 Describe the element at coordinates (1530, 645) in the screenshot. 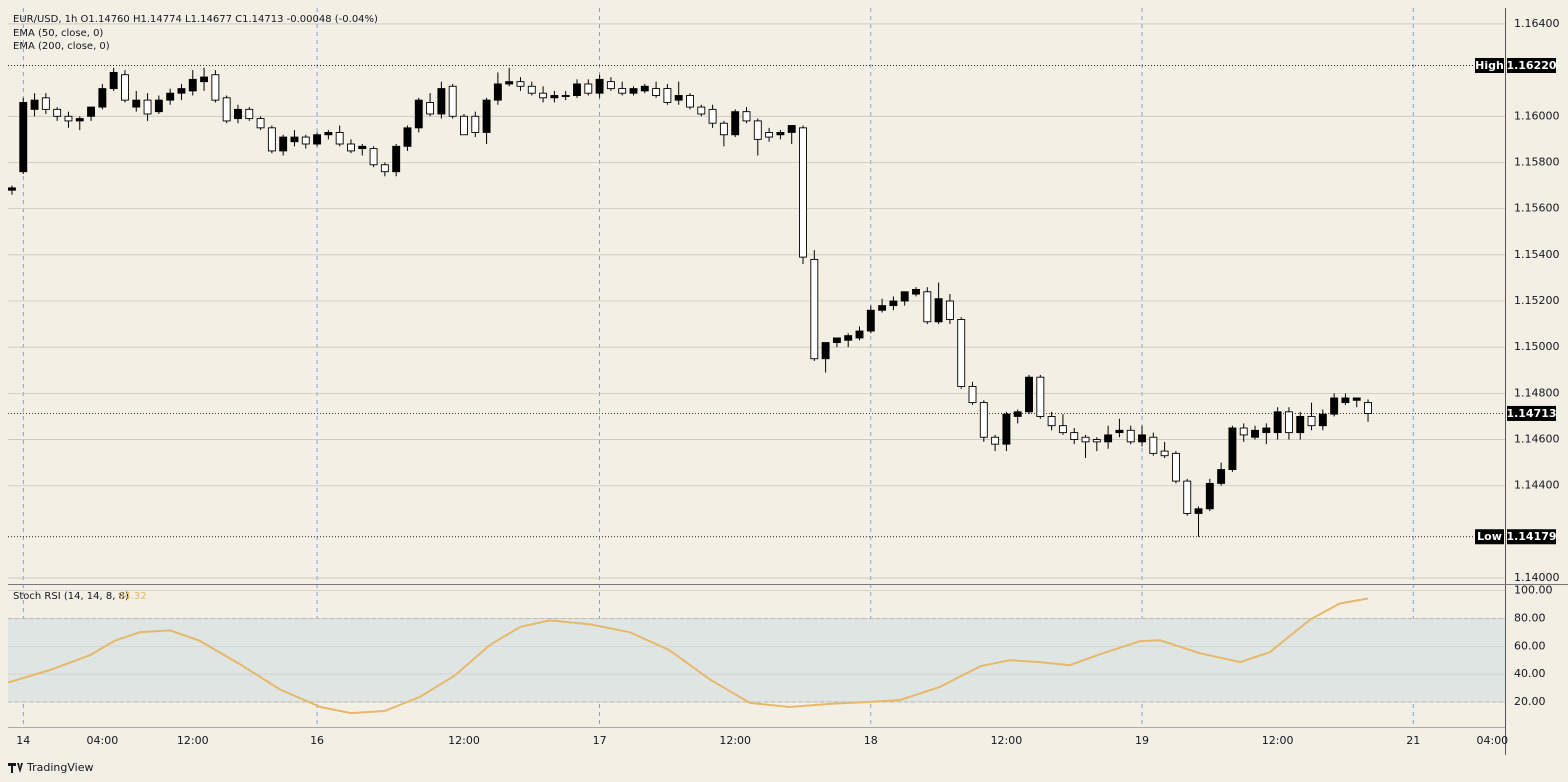

I see `y-tick-label: 60.00` at that location.